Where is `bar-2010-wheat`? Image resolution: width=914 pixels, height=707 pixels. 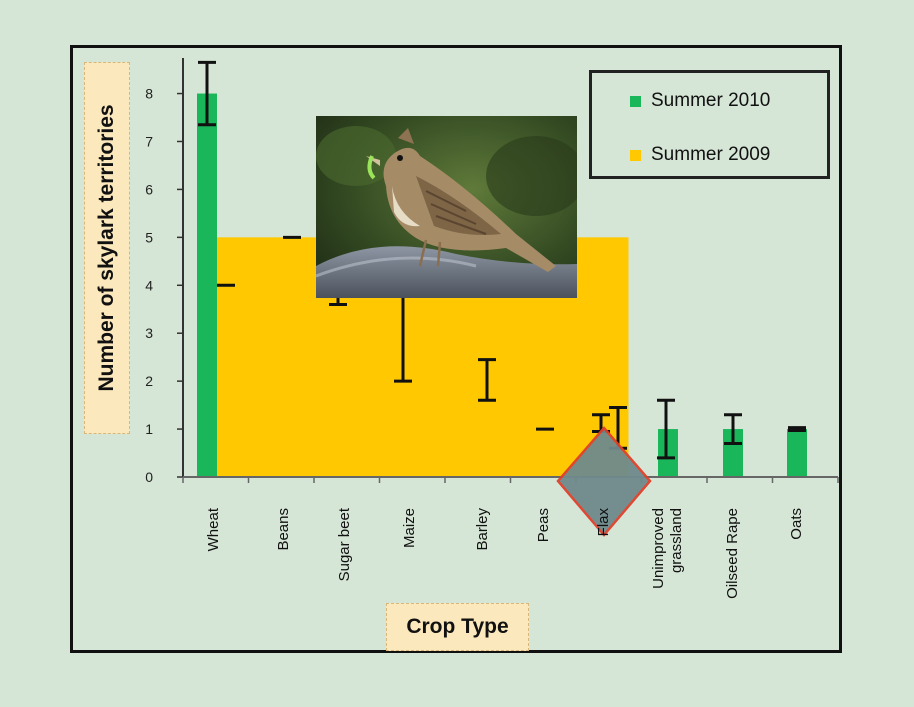
bar-2010-wheat is located at coordinates (207, 285).